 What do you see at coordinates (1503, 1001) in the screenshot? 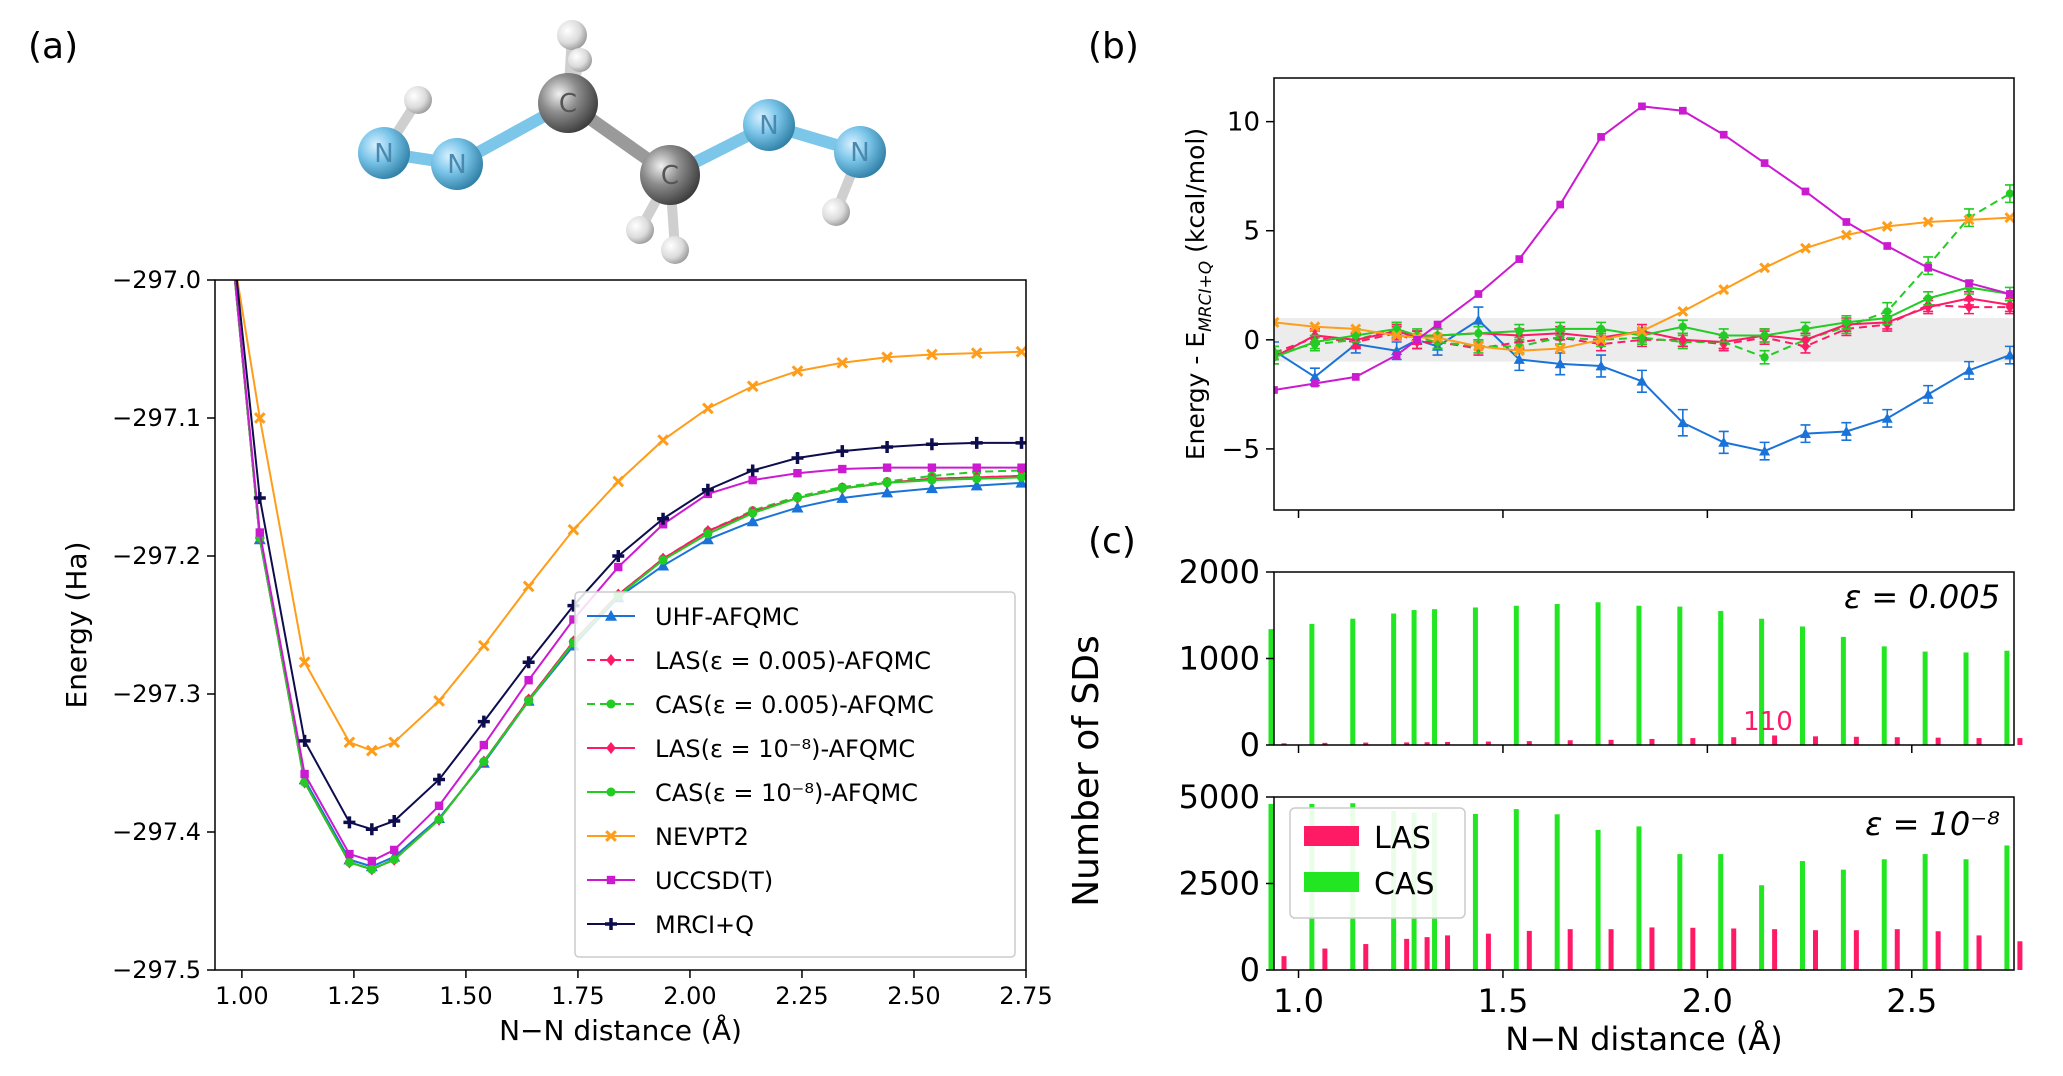
I see `x-tick-label: 1.5` at bounding box center [1503, 1001].